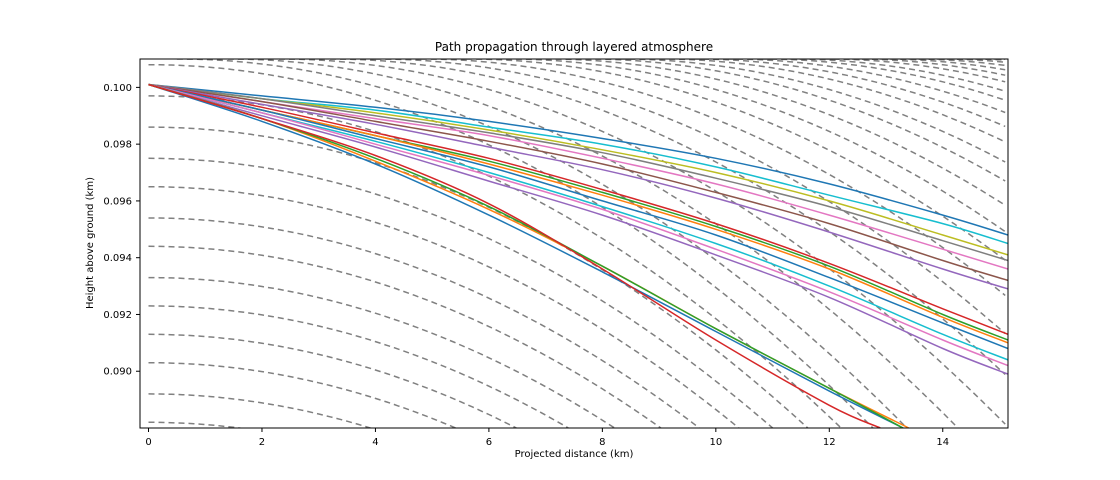 This screenshot has width=1120, height=480. What do you see at coordinates (117, 372) in the screenshot?
I see `y-tick-label: 0.090` at bounding box center [117, 372].